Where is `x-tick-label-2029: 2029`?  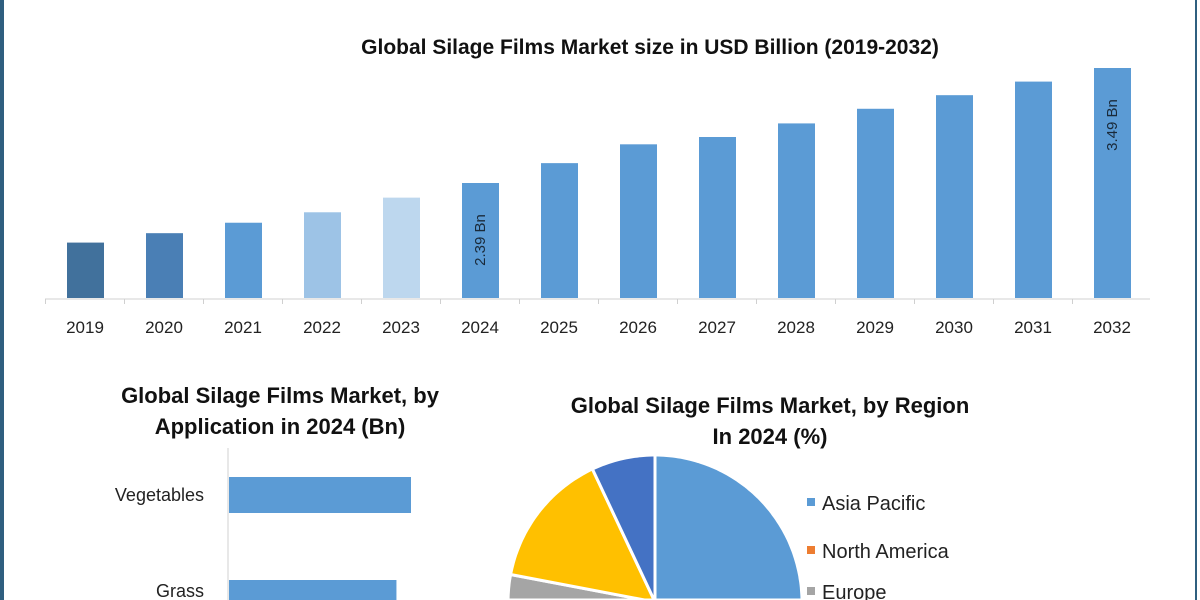
x-tick-label-2029: 2029 is located at coordinates (875, 327).